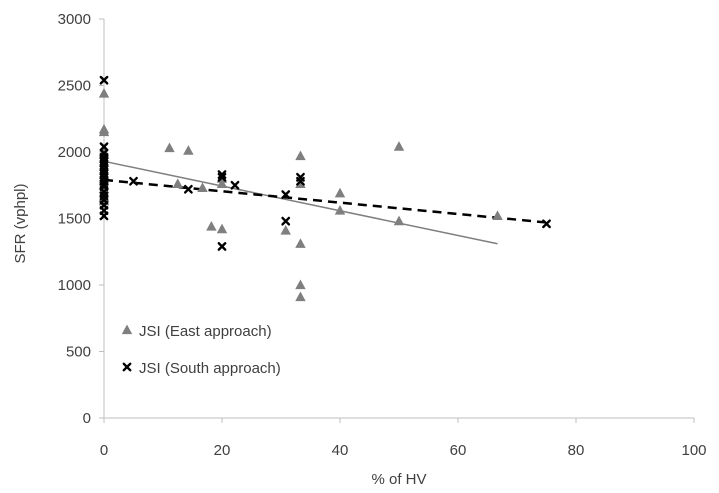  I want to click on y-tick-label: 0, so click(87, 418).